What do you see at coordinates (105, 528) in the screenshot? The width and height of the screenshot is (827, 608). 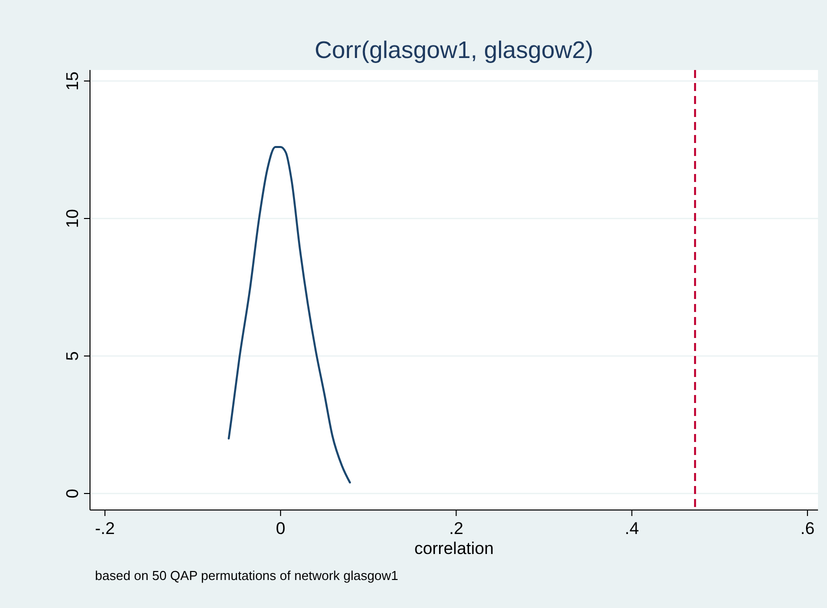 I see `x-tick-label: -.2` at bounding box center [105, 528].